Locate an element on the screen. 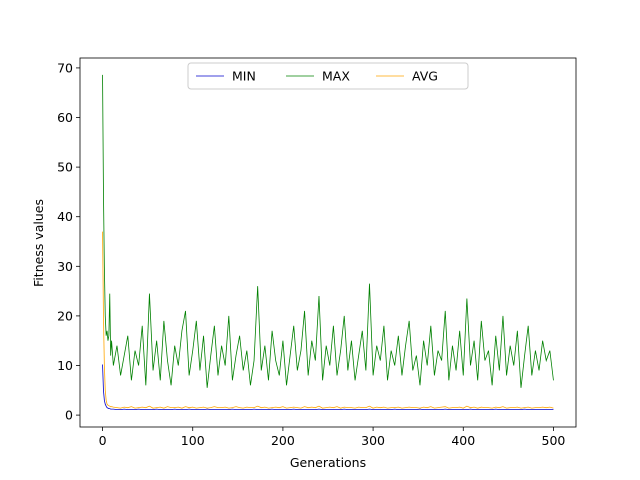 The image size is (640, 480). x-tick-label: 200 is located at coordinates (283, 440).